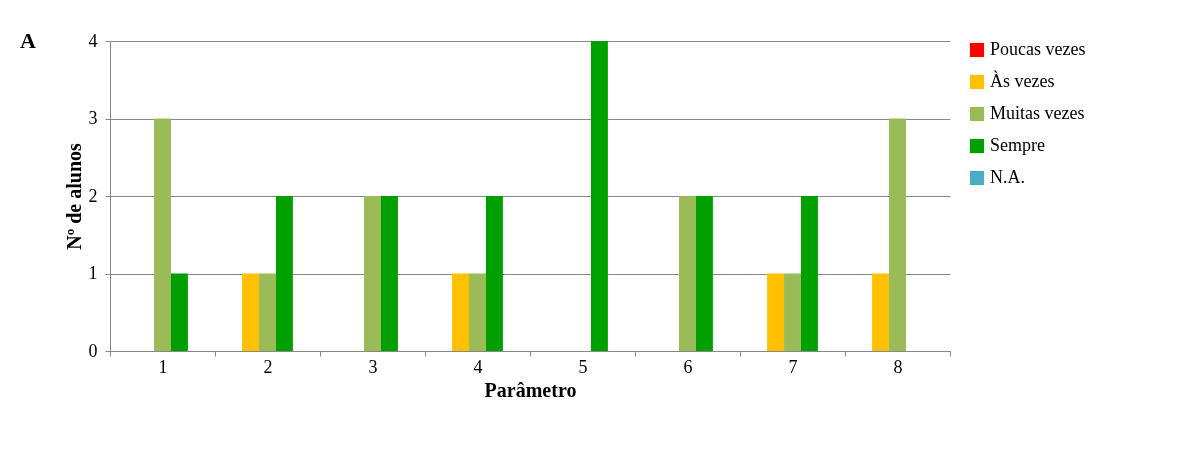  What do you see at coordinates (1022, 80) in the screenshot?
I see `legend-label: Às vezes` at bounding box center [1022, 80].